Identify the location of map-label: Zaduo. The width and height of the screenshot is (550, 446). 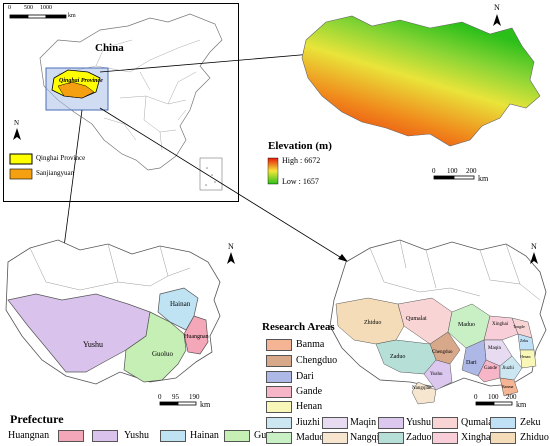
(398, 357).